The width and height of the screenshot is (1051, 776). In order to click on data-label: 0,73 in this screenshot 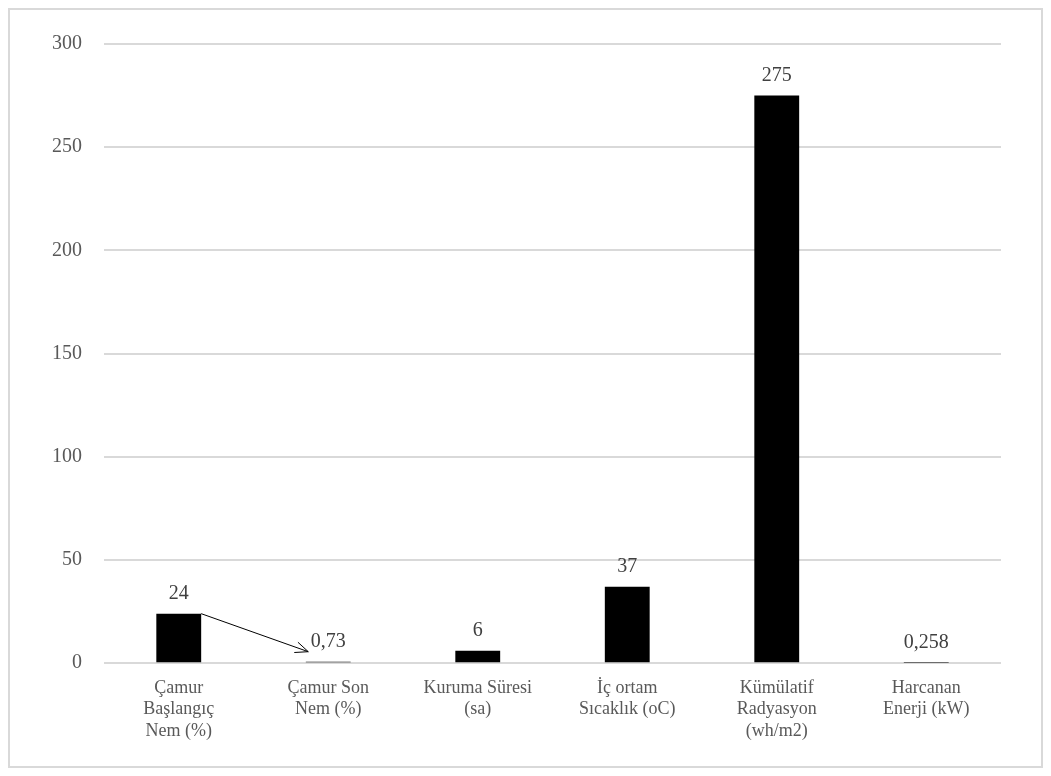, I will do `click(328, 639)`.